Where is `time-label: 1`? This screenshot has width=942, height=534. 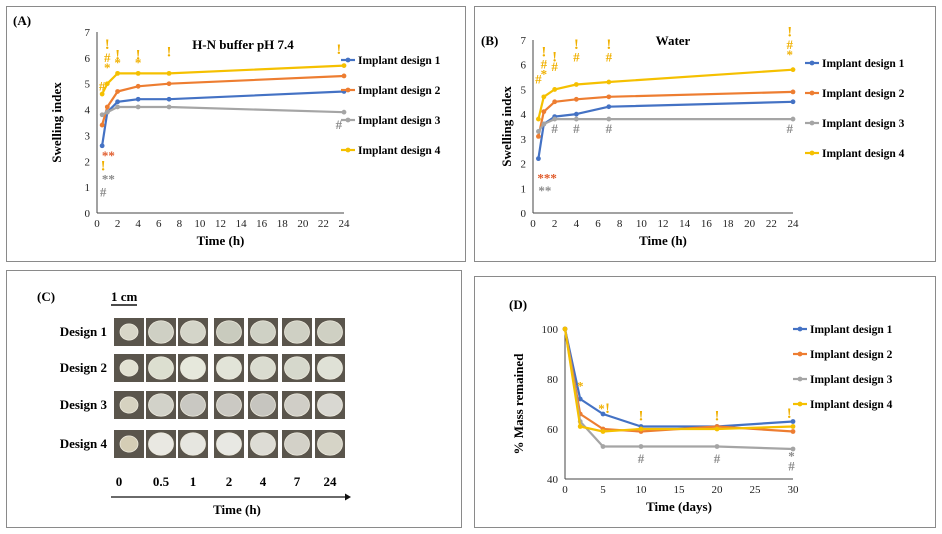 time-label: 1 is located at coordinates (193, 481).